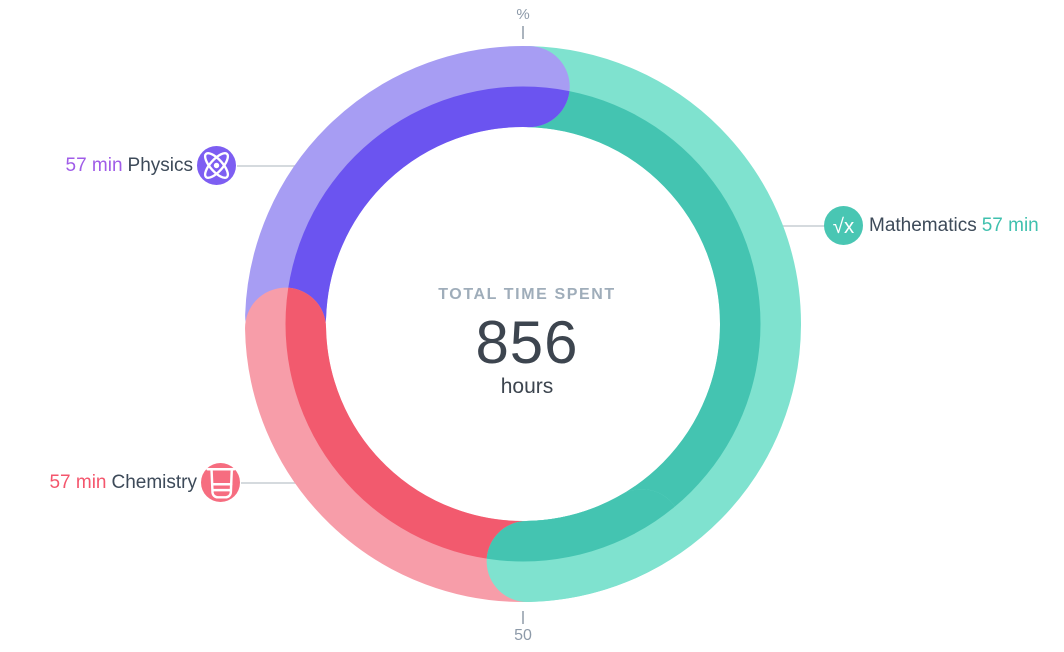 The width and height of the screenshot is (1064, 652). Describe the element at coordinates (584, 545) in the screenshot. I see `donut-segment-mathematics-endcap` at that location.